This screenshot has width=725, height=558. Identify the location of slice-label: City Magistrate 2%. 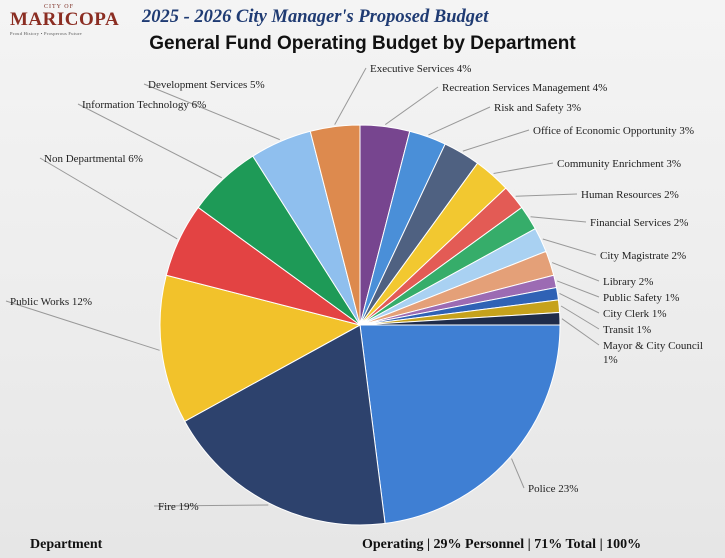
(643, 256).